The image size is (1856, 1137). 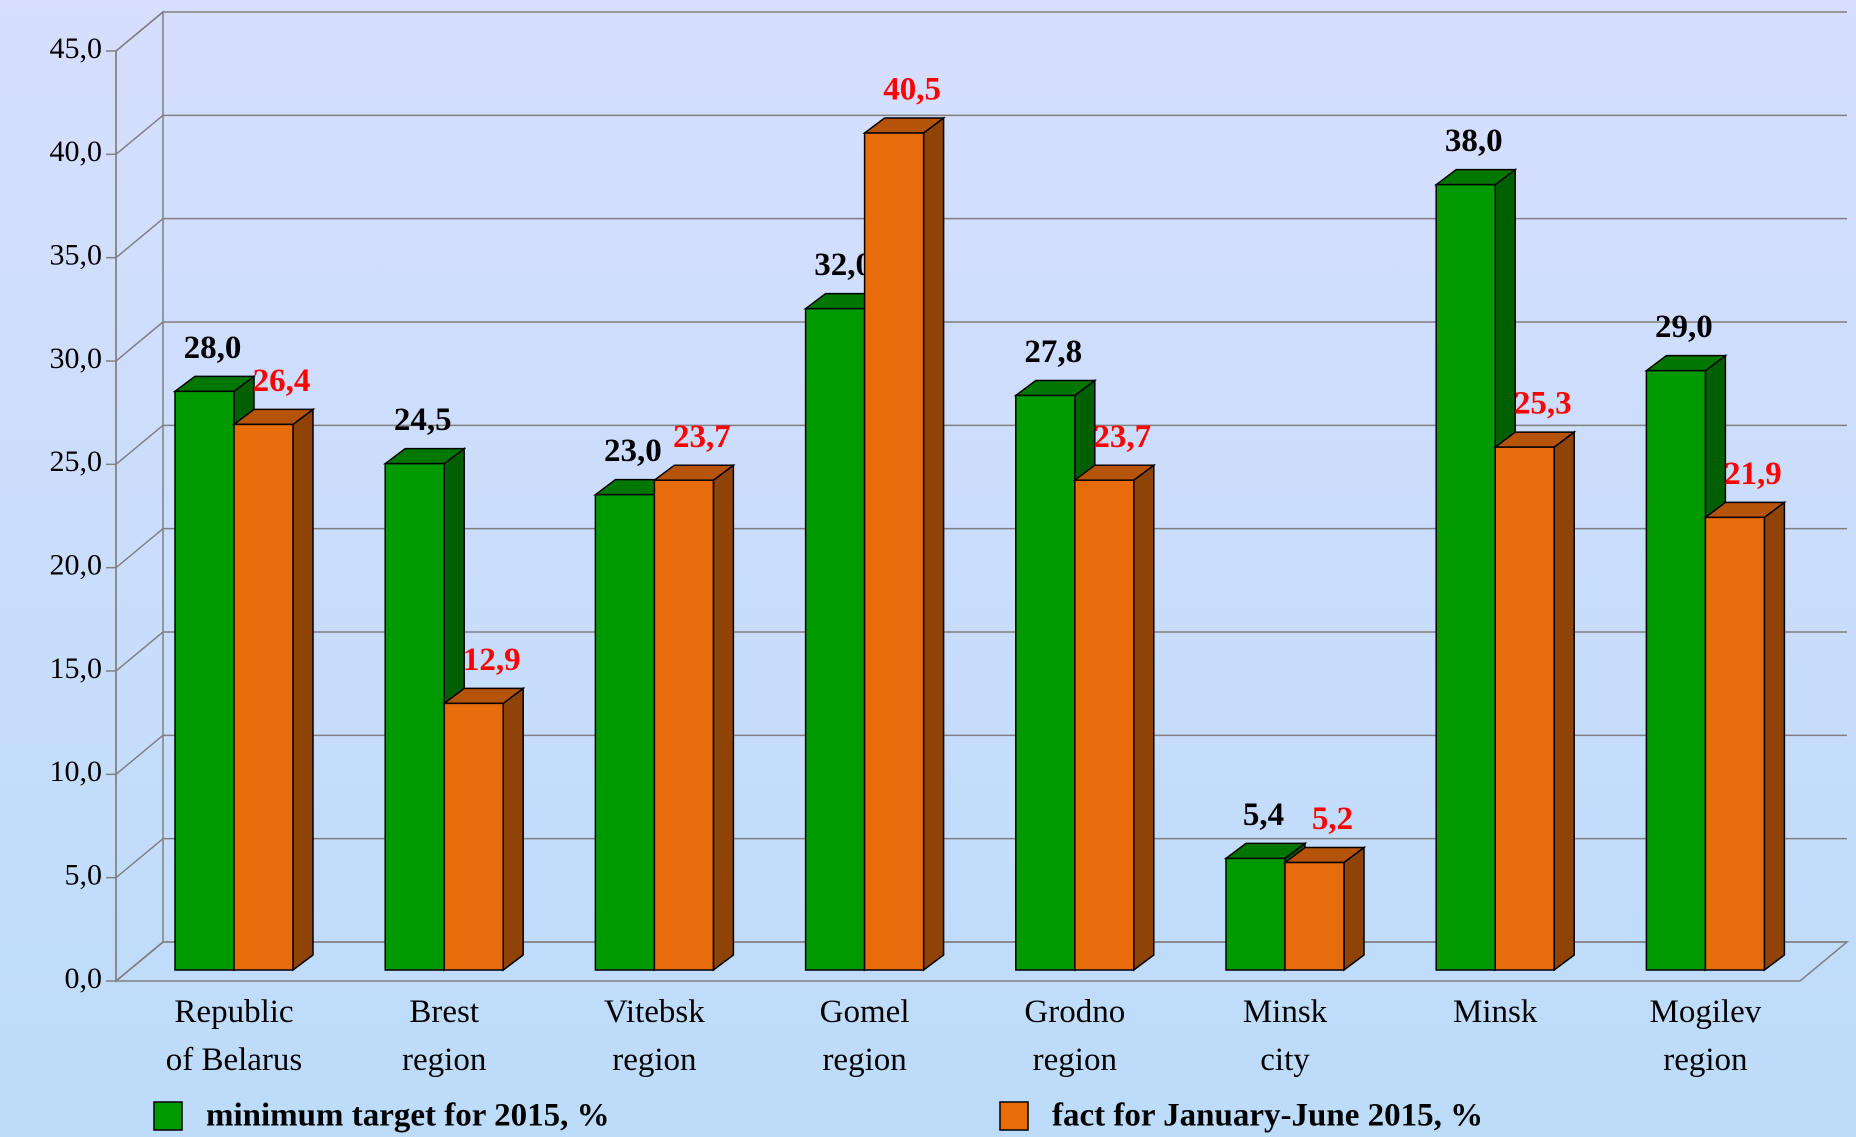 I want to click on x-tick-label: Brest region, so click(x=444, y=1036).